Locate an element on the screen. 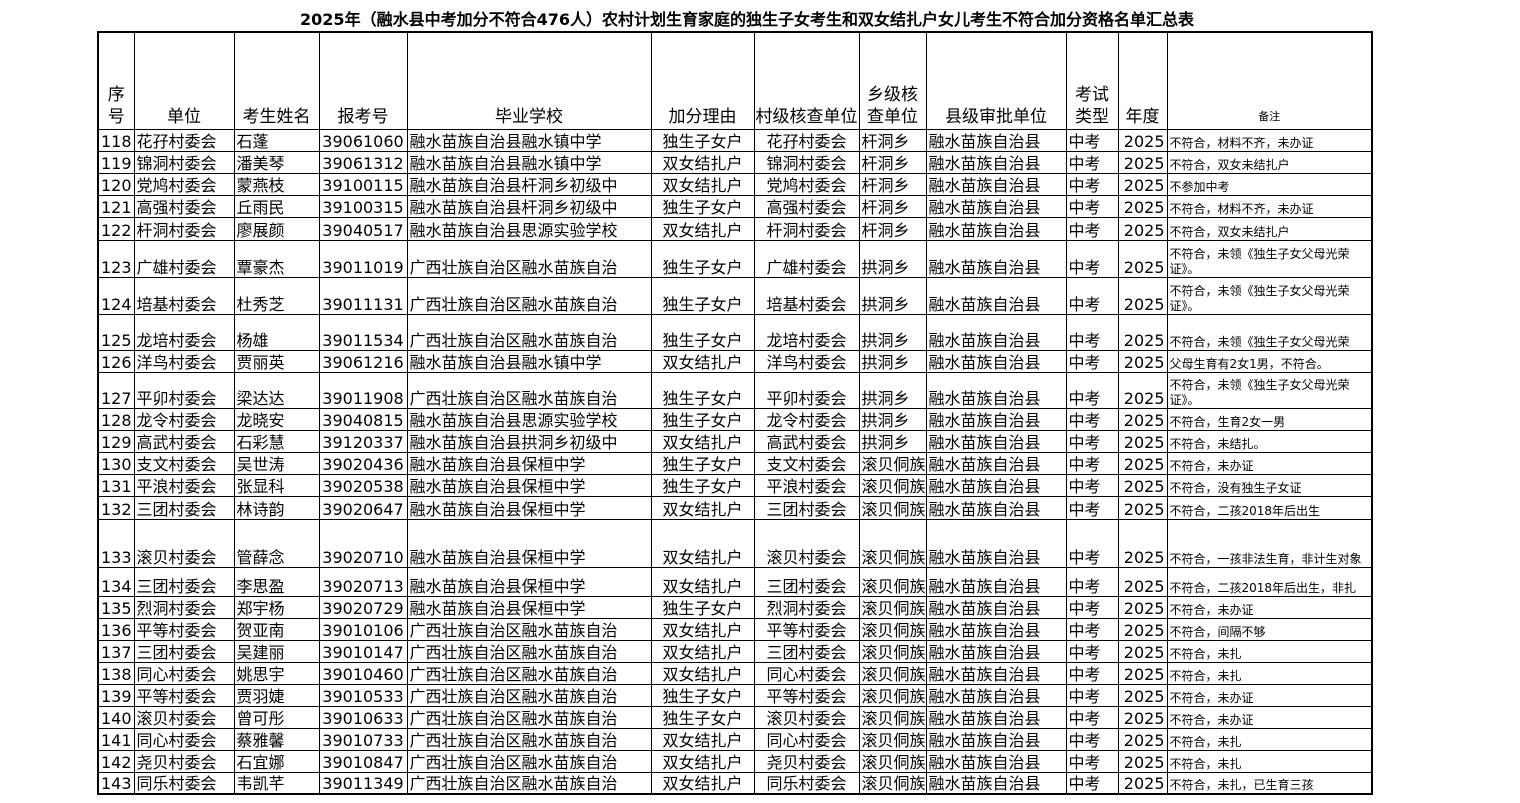 This screenshot has width=1520, height=803. table-cell: 贾羽婕 is located at coordinates (276, 695).